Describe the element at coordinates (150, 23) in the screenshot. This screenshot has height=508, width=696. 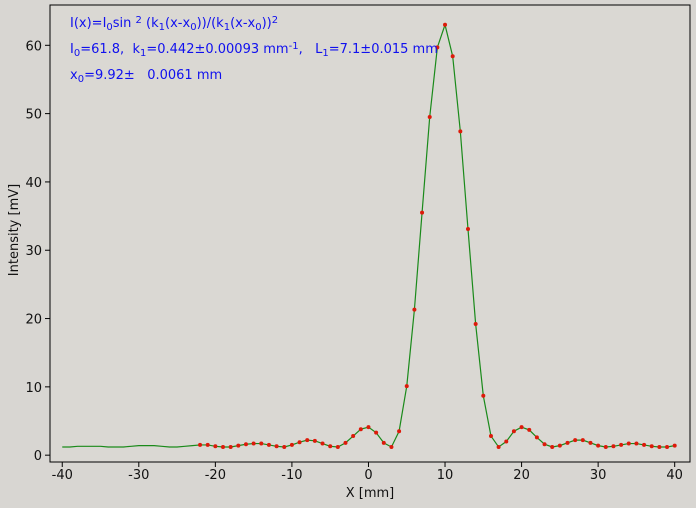
I see `annotation-part: (k` at that location.